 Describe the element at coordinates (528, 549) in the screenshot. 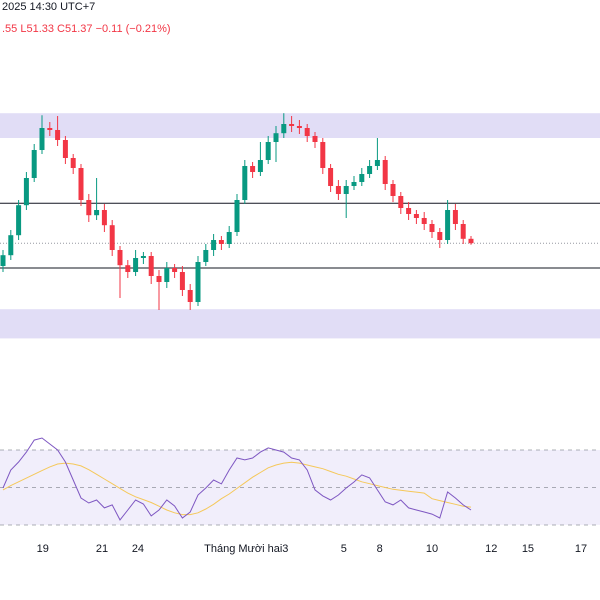

I see `x-tick-label: 15` at that location.